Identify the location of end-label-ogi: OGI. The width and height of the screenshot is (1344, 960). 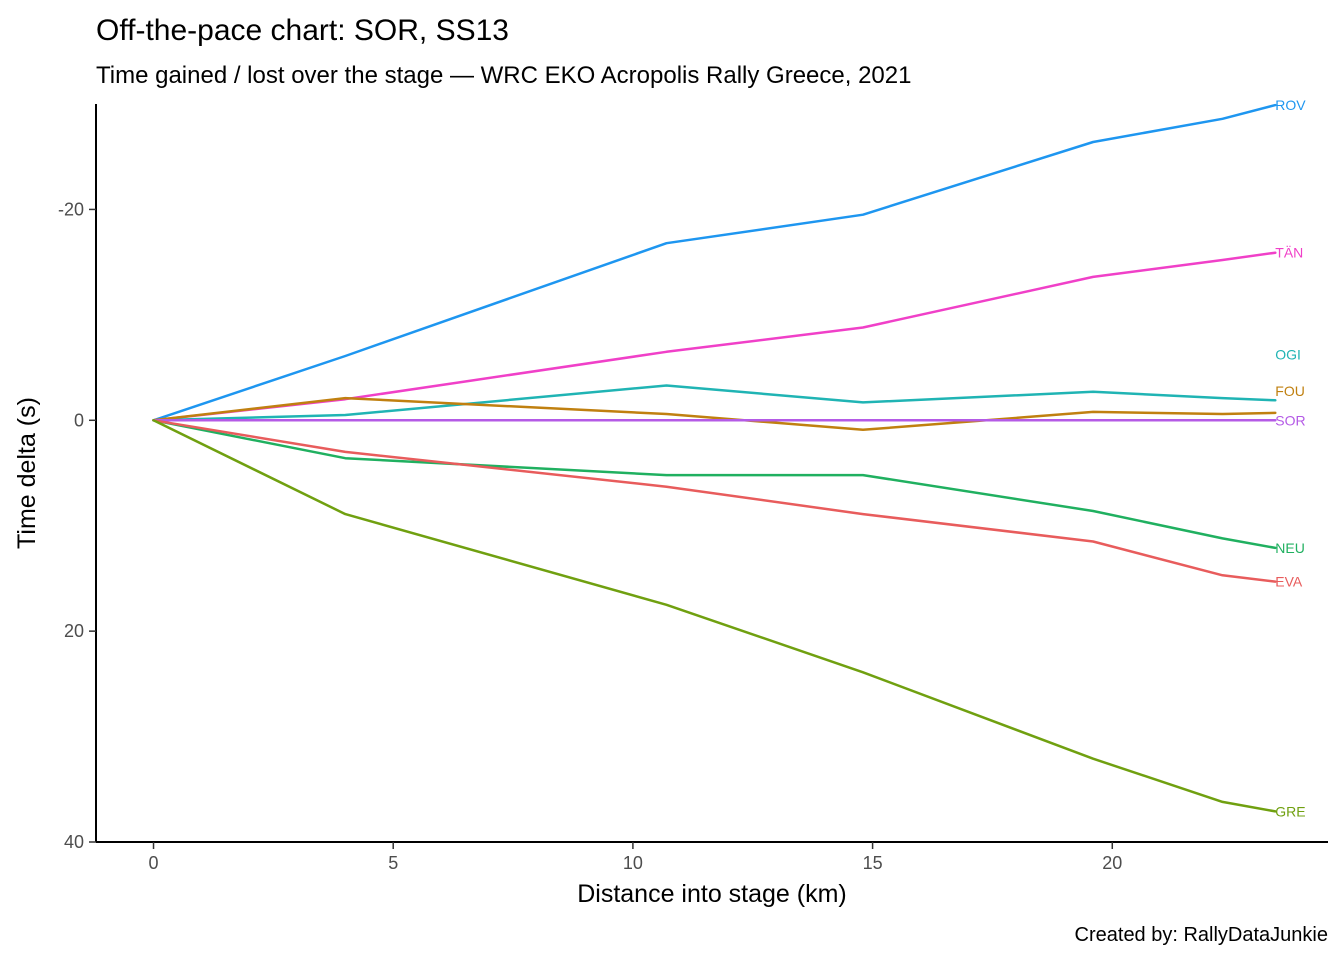
(1288, 354).